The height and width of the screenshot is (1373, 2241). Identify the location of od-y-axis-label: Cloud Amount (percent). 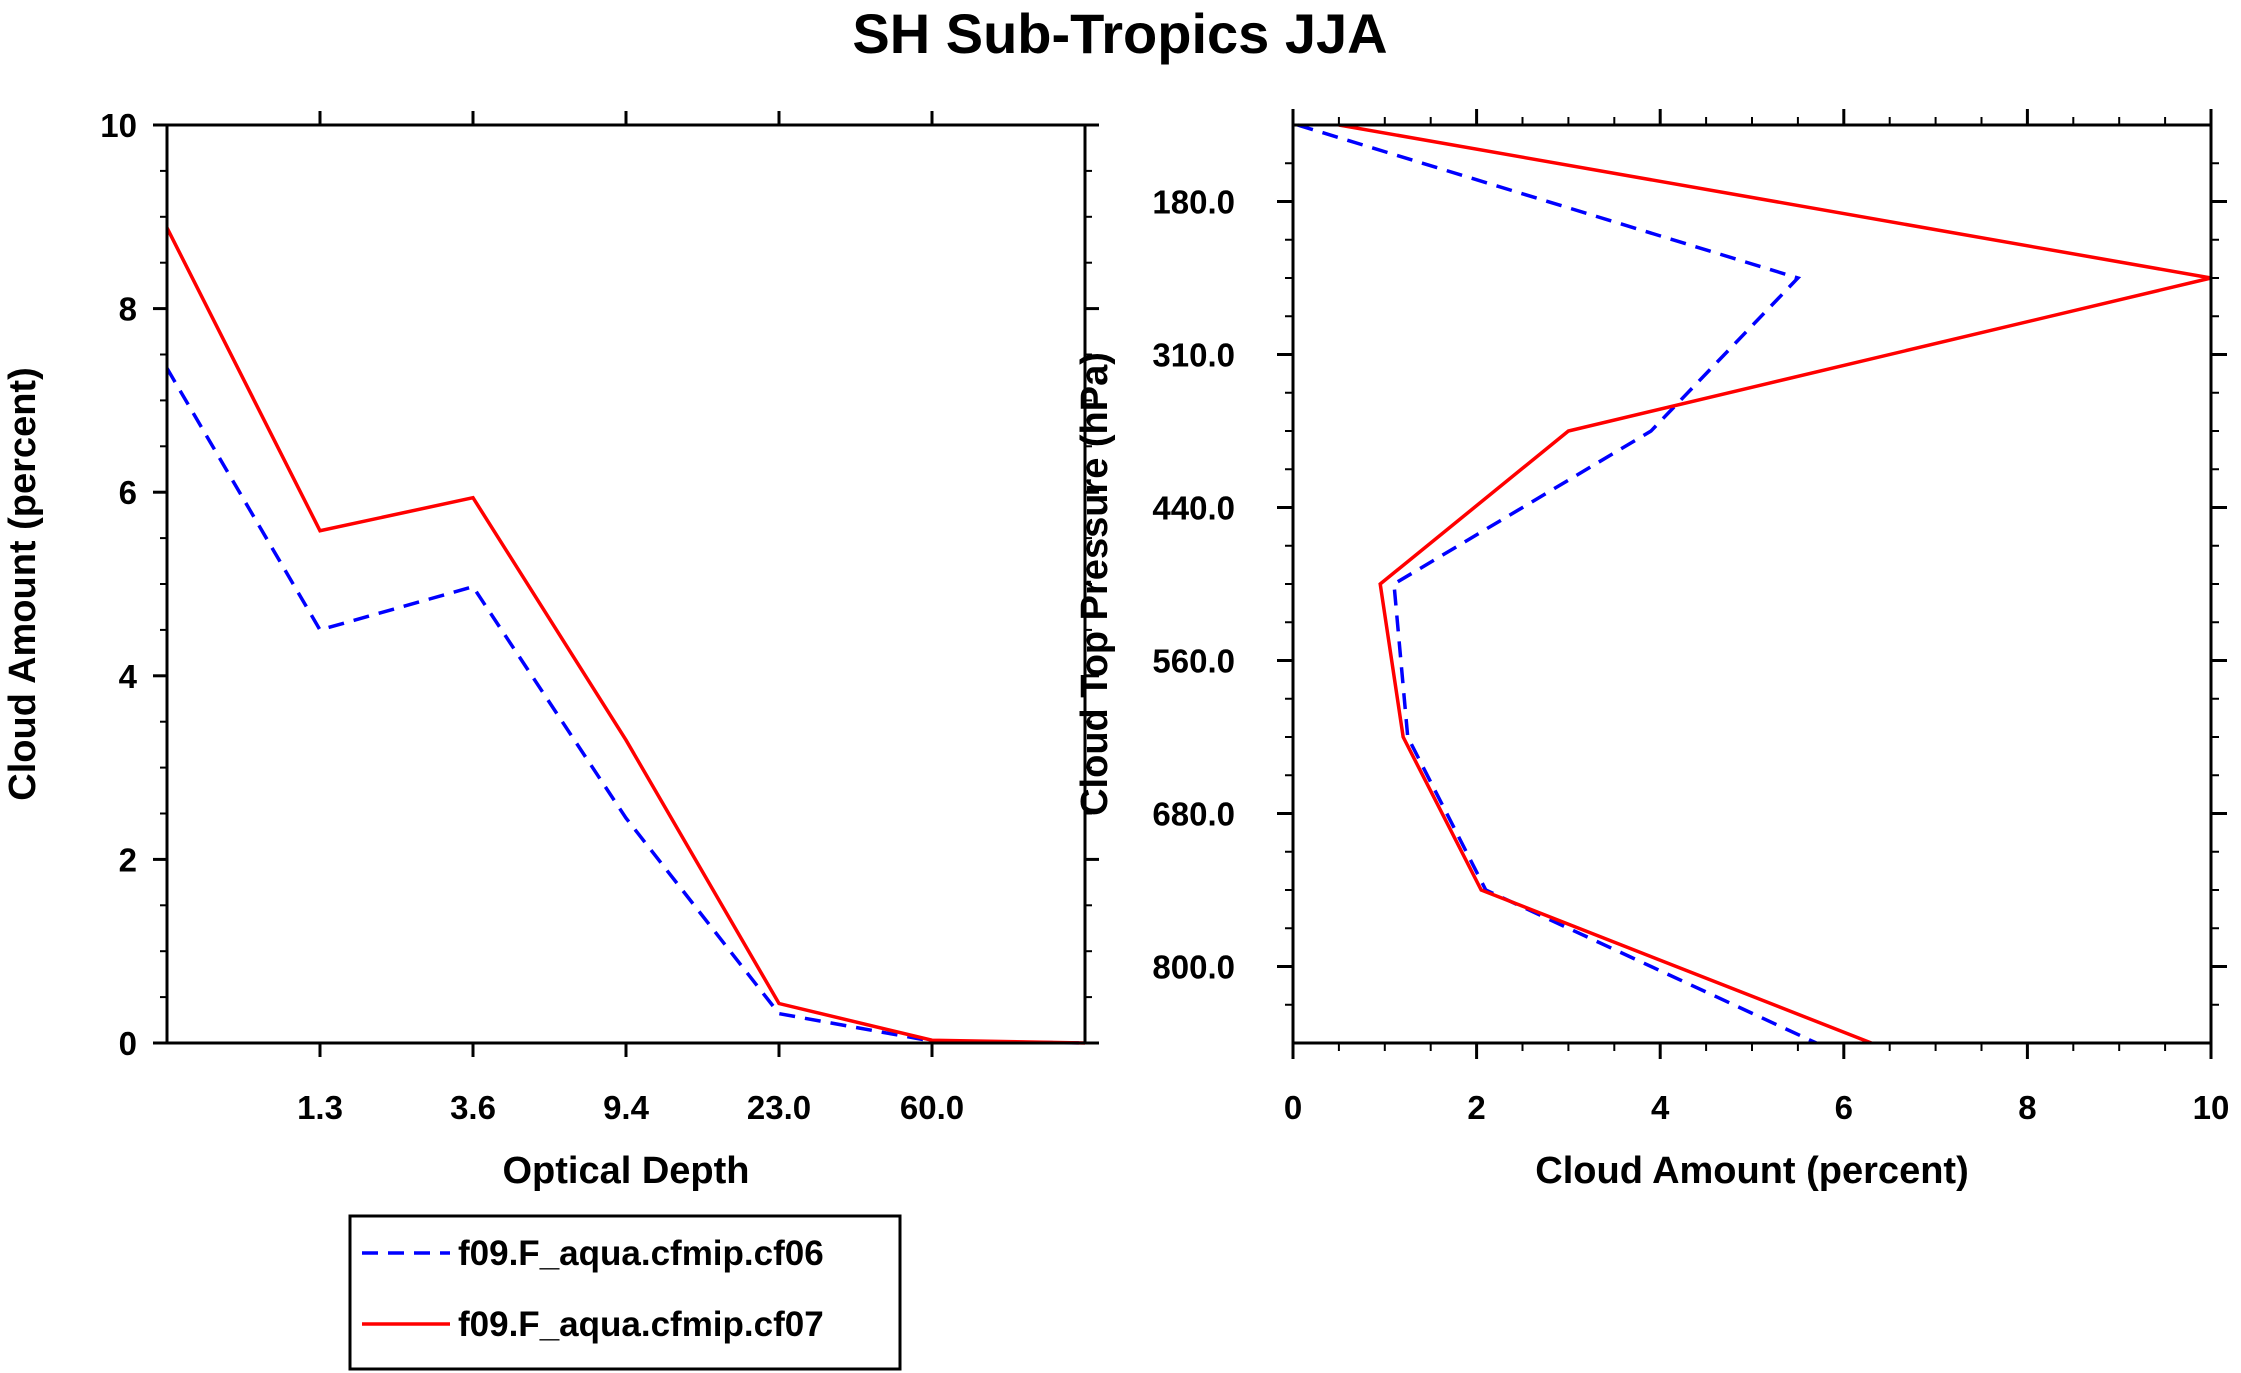
(23, 583).